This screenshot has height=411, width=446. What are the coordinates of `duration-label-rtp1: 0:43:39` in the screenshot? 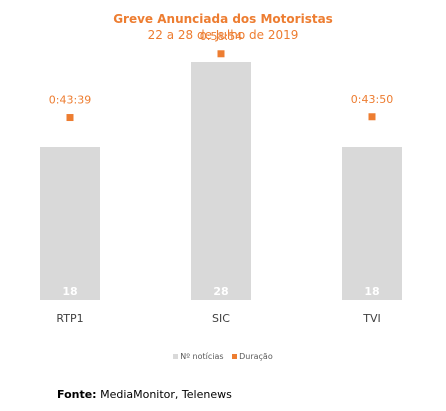 It's located at (70, 100).